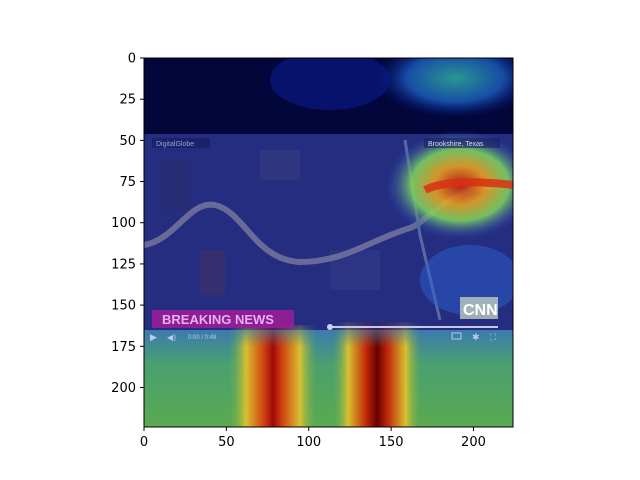 The image size is (640, 480). I want to click on breaking-news-banner, so click(223, 319).